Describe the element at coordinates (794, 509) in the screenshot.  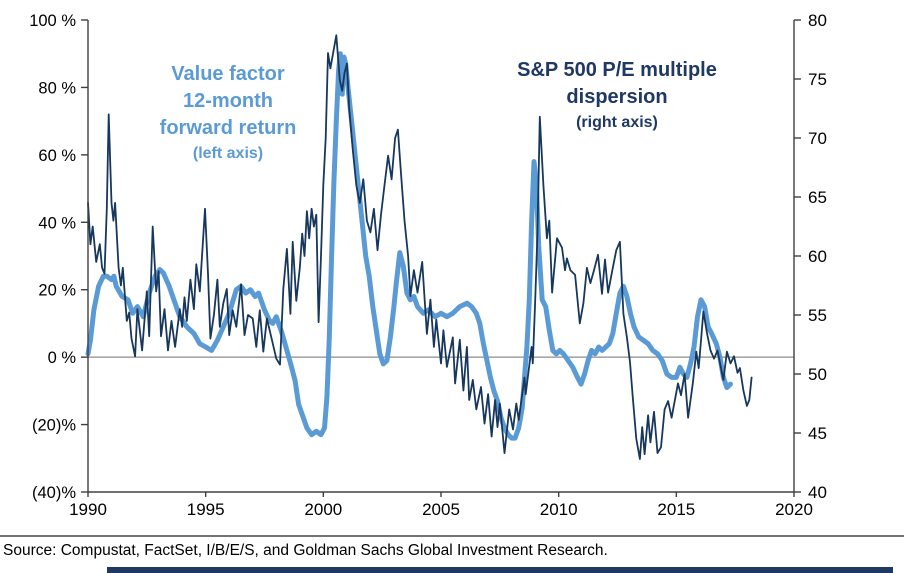
I see `svg-text: 2020` at that location.